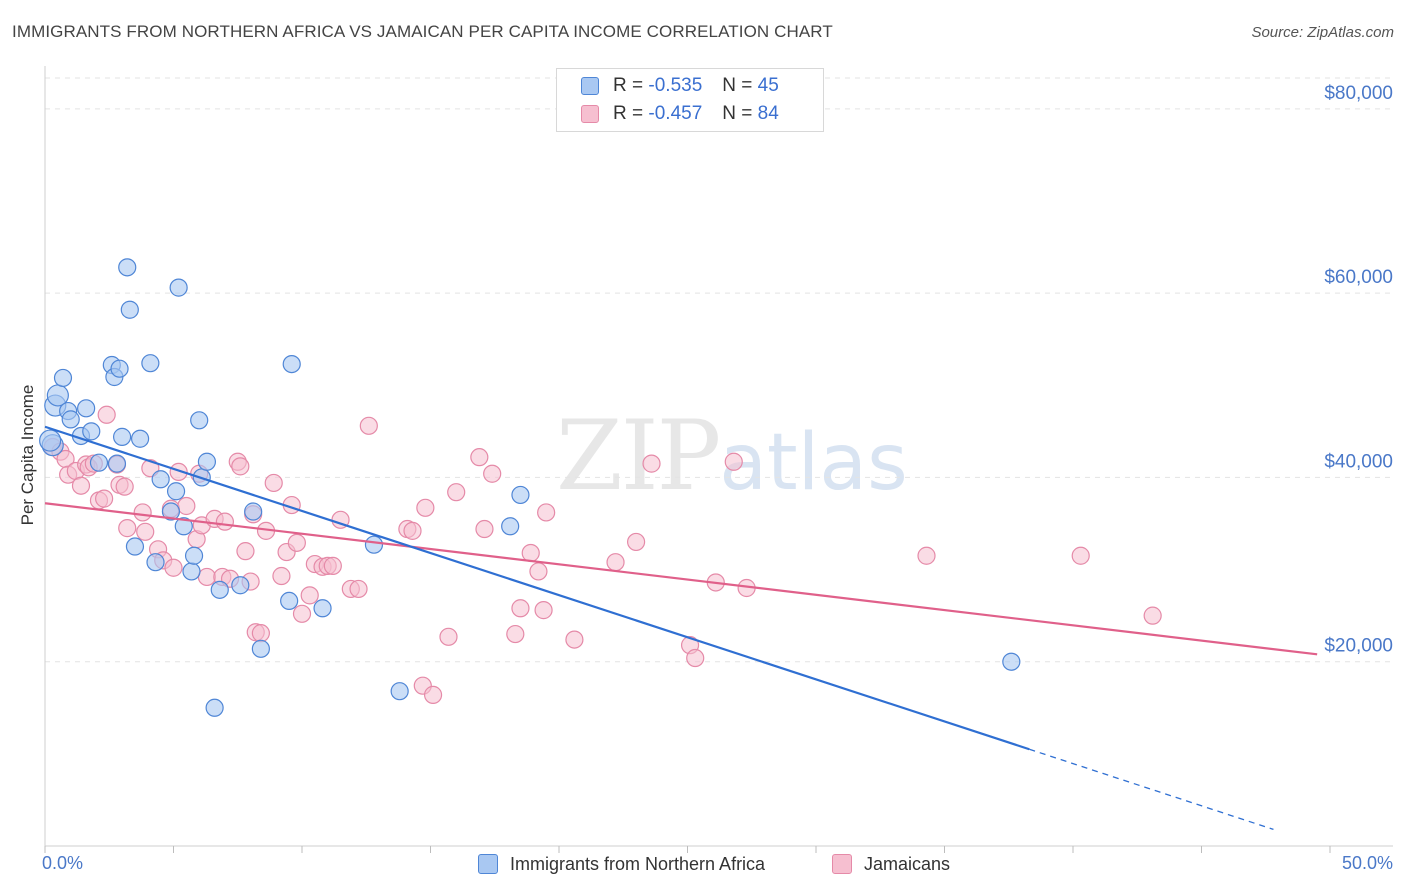 The image size is (1406, 892). I want to click on x-tick-label-max: 50.0%, so click(1367, 863).